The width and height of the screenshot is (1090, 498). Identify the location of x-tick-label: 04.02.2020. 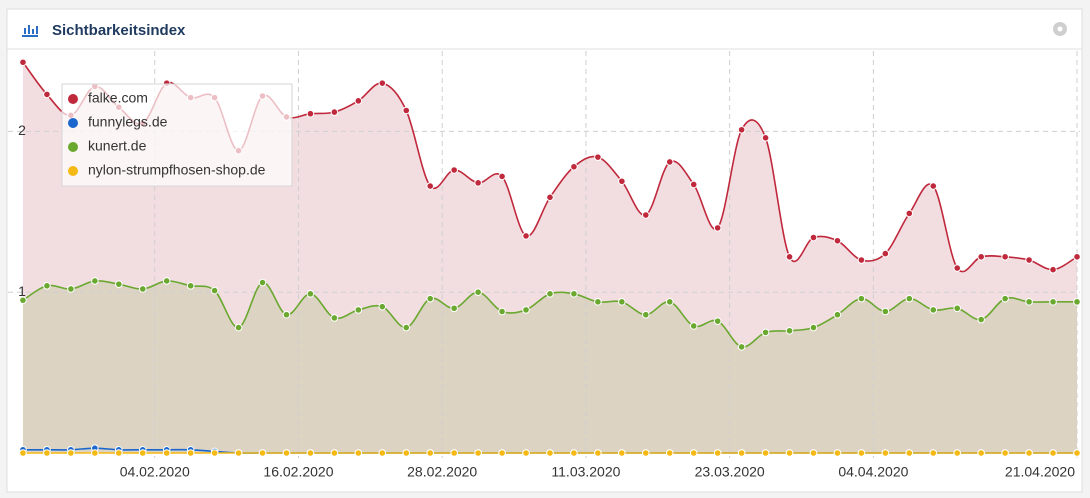
(155, 472).